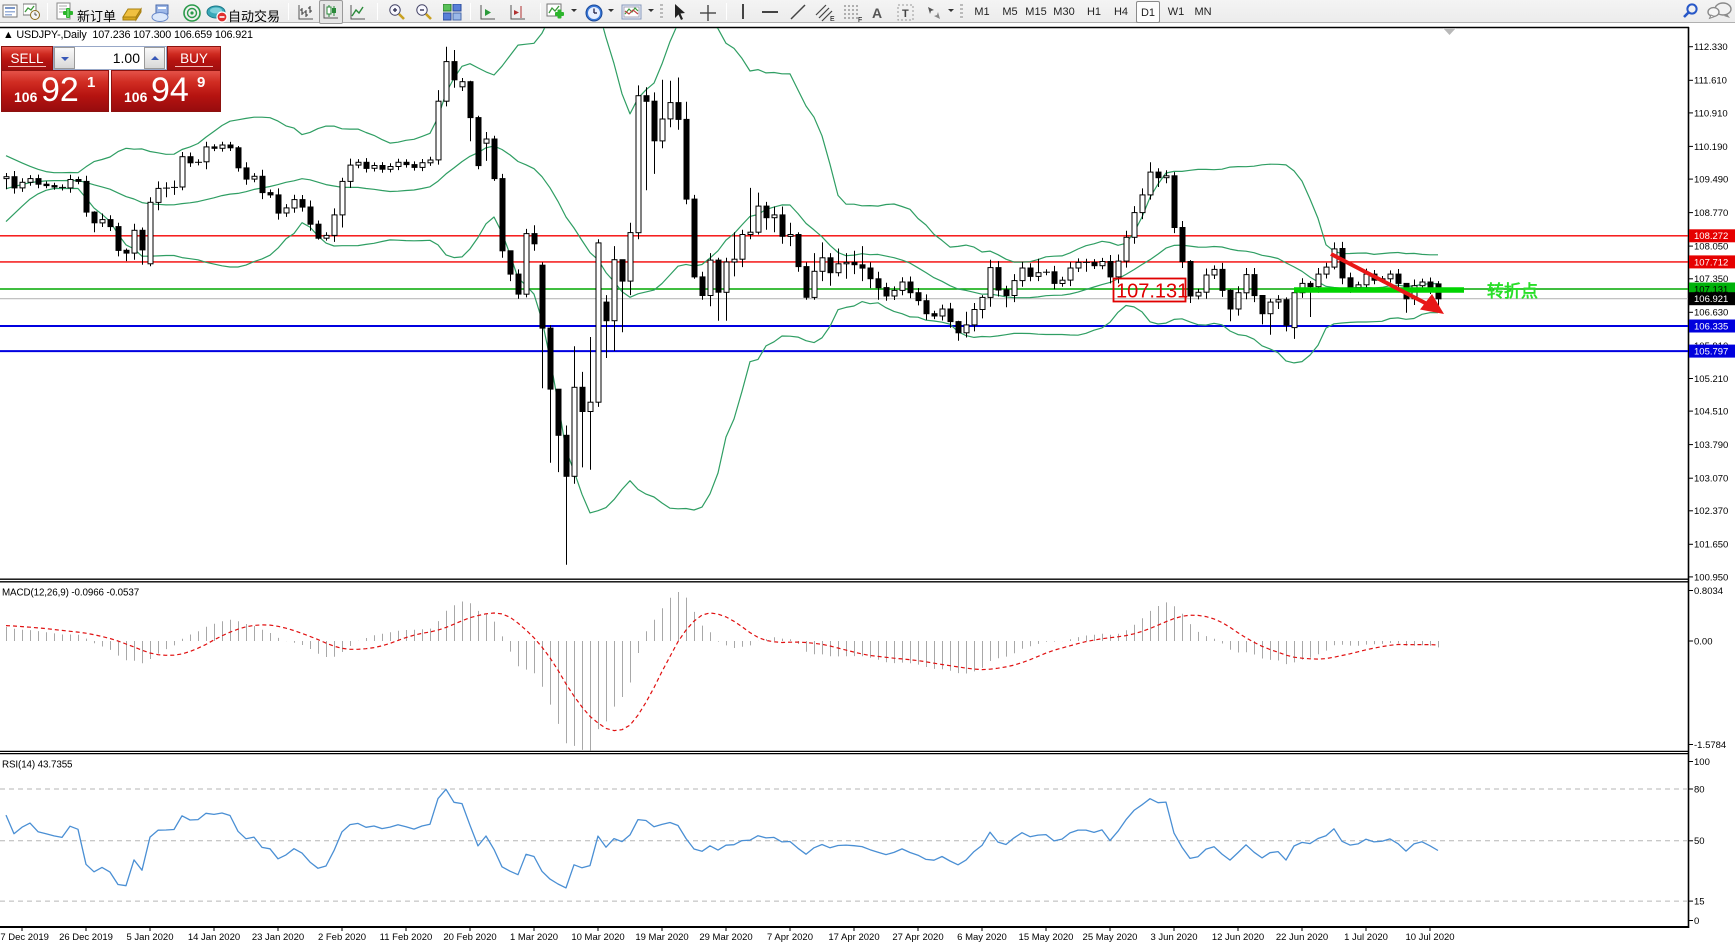 The width and height of the screenshot is (1735, 946). Describe the element at coordinates (1711, 479) in the screenshot. I see `svg-text: 103.070` at that location.